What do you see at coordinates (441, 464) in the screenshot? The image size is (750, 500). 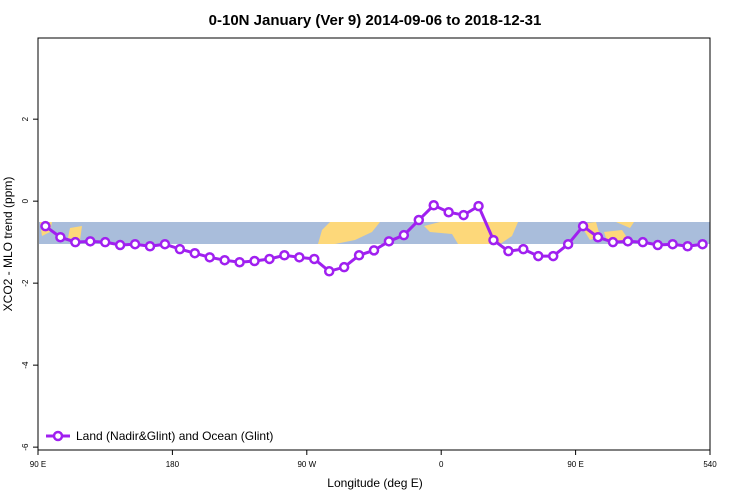 I see `x-tick-label: 0` at bounding box center [441, 464].